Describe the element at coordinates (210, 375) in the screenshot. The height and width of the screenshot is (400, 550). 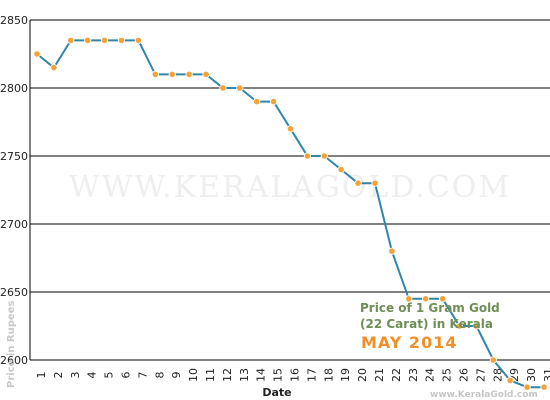
I see `x-tick-label: 11` at that location.